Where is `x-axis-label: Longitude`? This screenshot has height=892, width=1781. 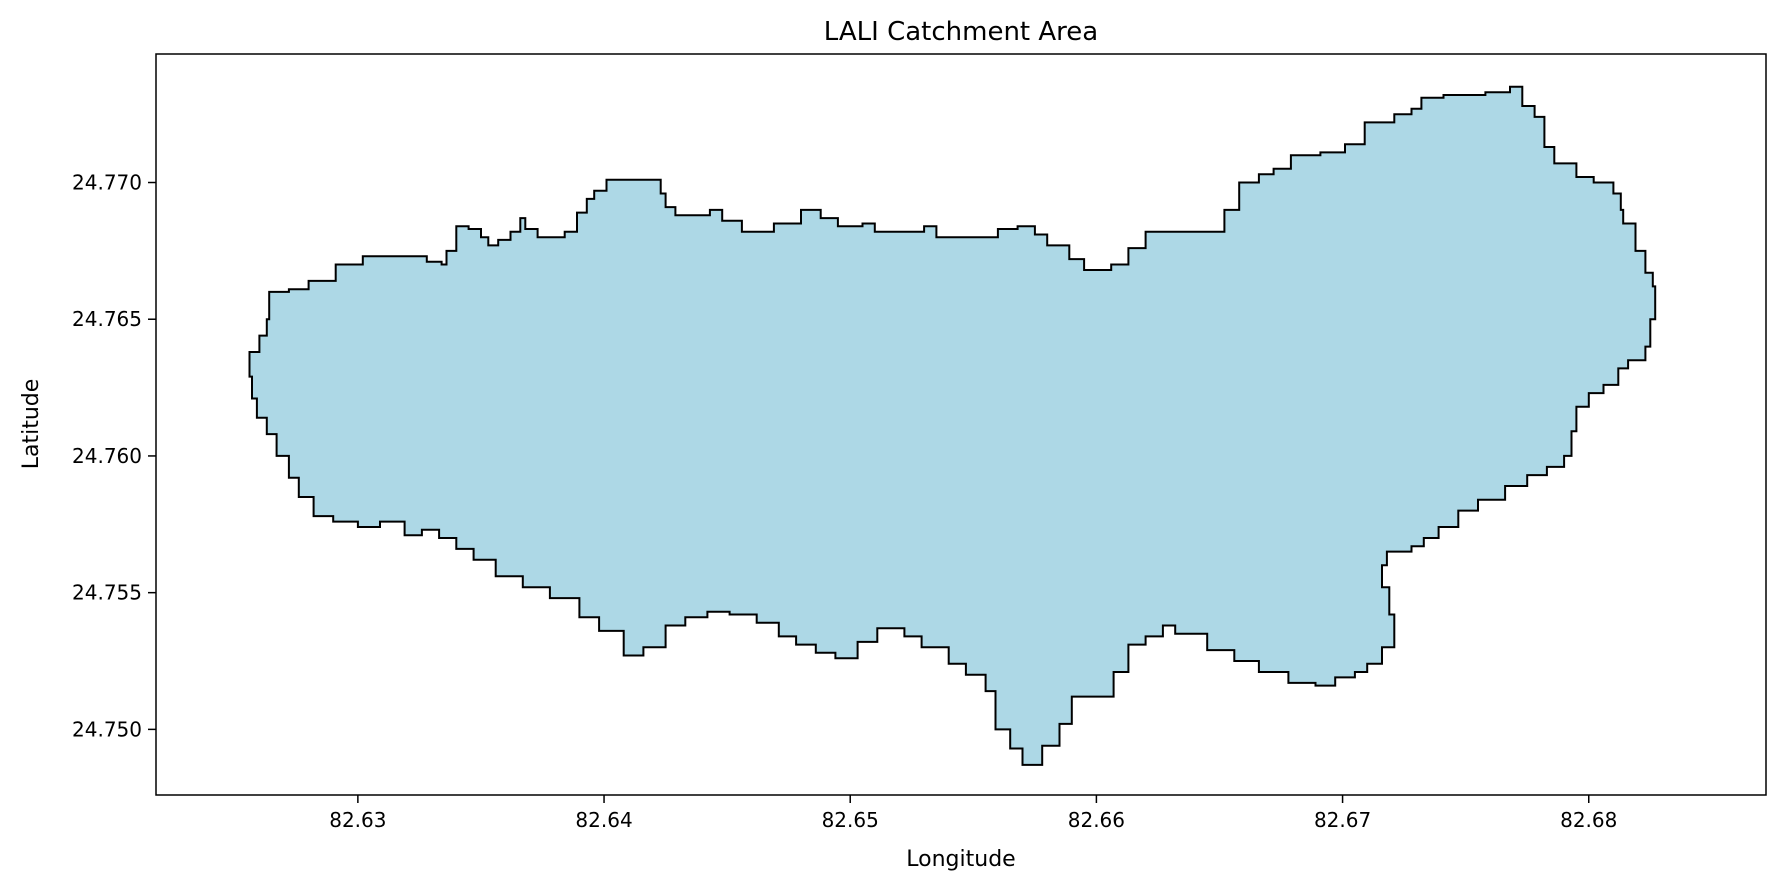
x-axis-label: Longitude is located at coordinates (960, 859).